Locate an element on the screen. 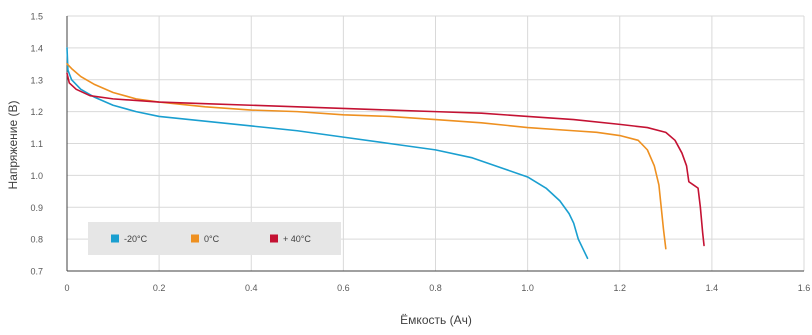  x-tick-label: 0.2 is located at coordinates (159, 288).